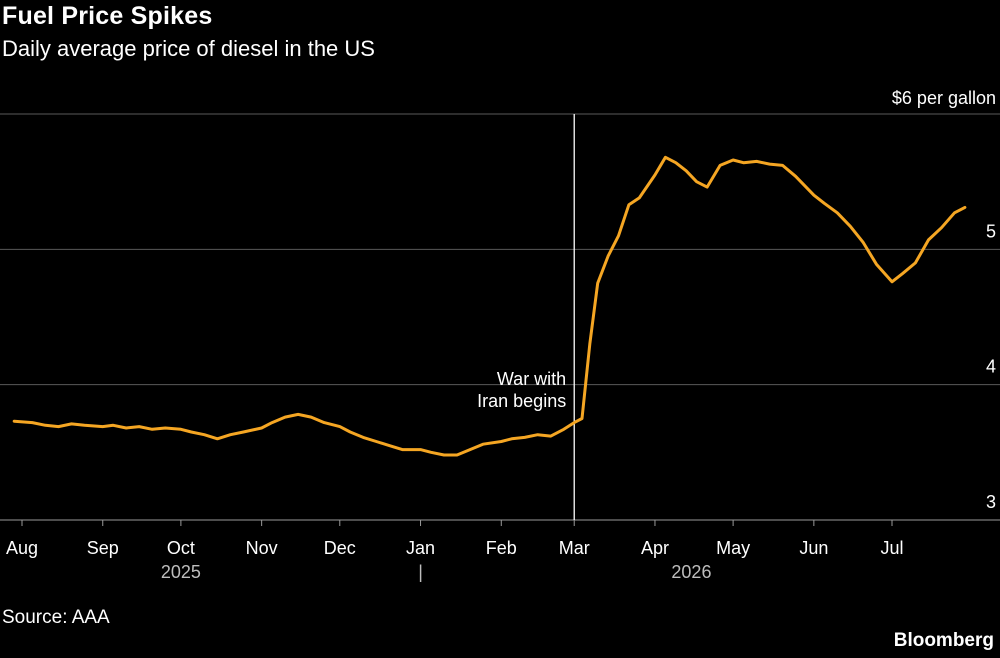 The image size is (1000, 658). I want to click on y-tick-label: $6 per gallon, so click(944, 98).